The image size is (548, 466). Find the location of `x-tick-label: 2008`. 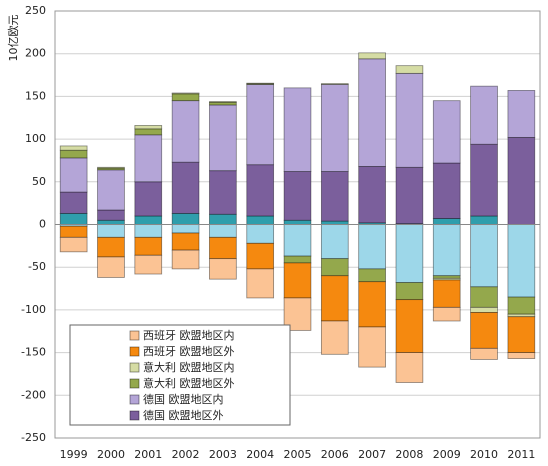

x-tick-label: 2008 is located at coordinates (409, 454).